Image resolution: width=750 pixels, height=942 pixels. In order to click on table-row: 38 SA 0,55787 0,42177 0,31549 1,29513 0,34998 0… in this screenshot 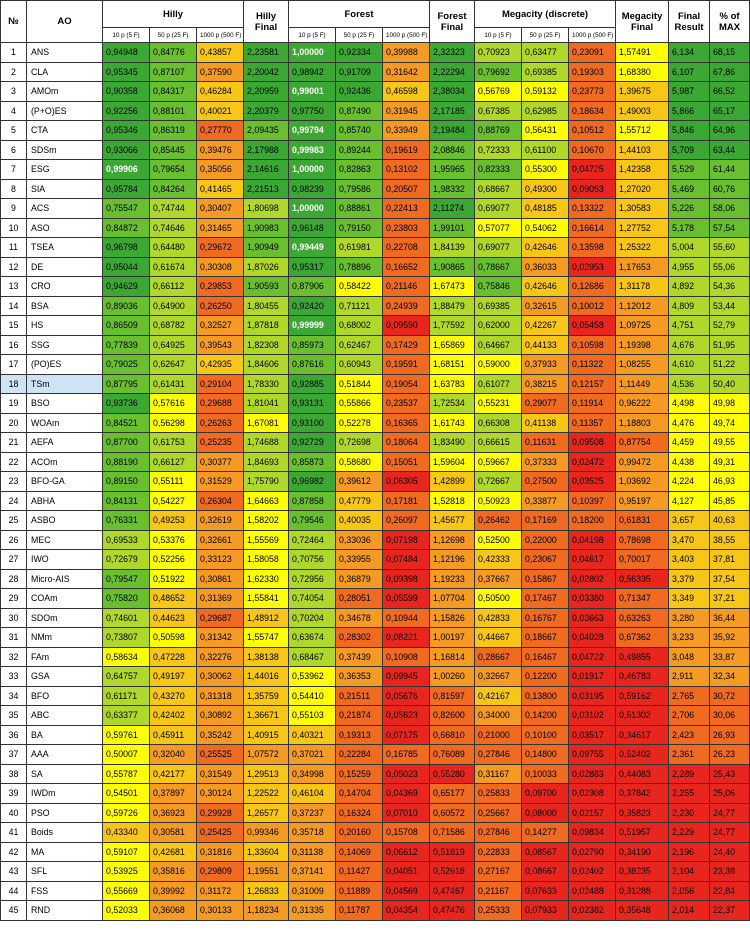, I will do `click(375, 773)`.